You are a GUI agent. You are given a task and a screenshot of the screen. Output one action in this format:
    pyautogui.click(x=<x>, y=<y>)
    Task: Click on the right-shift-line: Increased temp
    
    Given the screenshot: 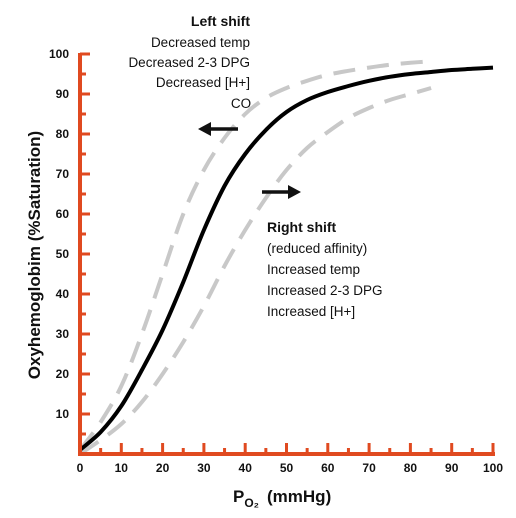 What is the action you would take?
    pyautogui.click(x=313, y=269)
    